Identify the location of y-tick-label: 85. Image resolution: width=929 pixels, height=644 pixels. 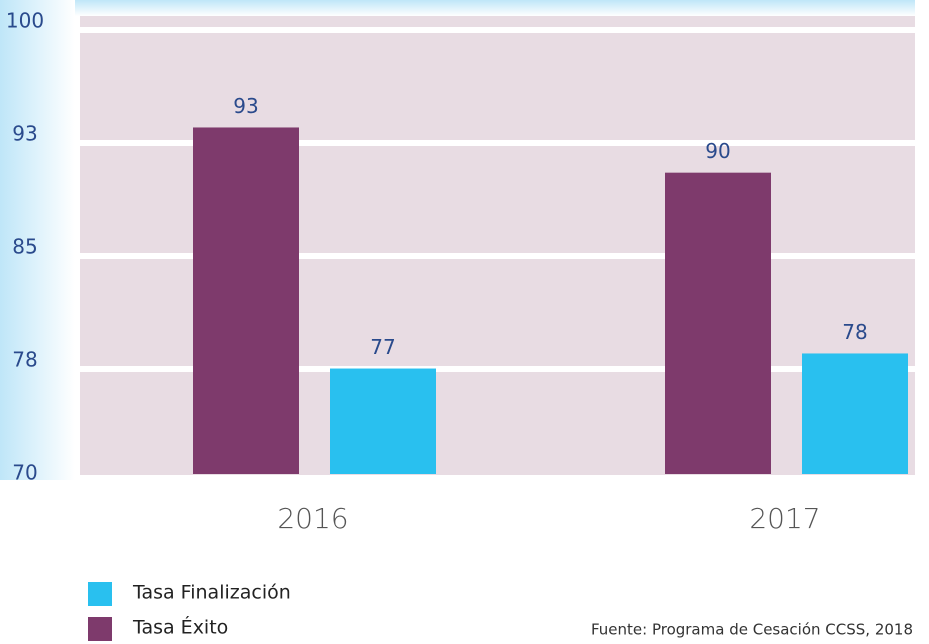
(24, 247).